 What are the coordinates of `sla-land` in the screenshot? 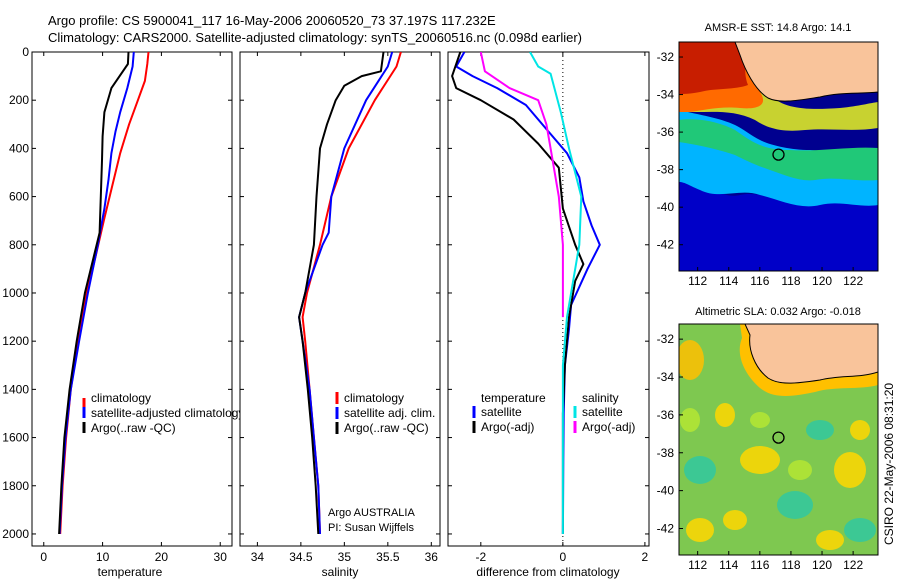 It's located at (811, 354).